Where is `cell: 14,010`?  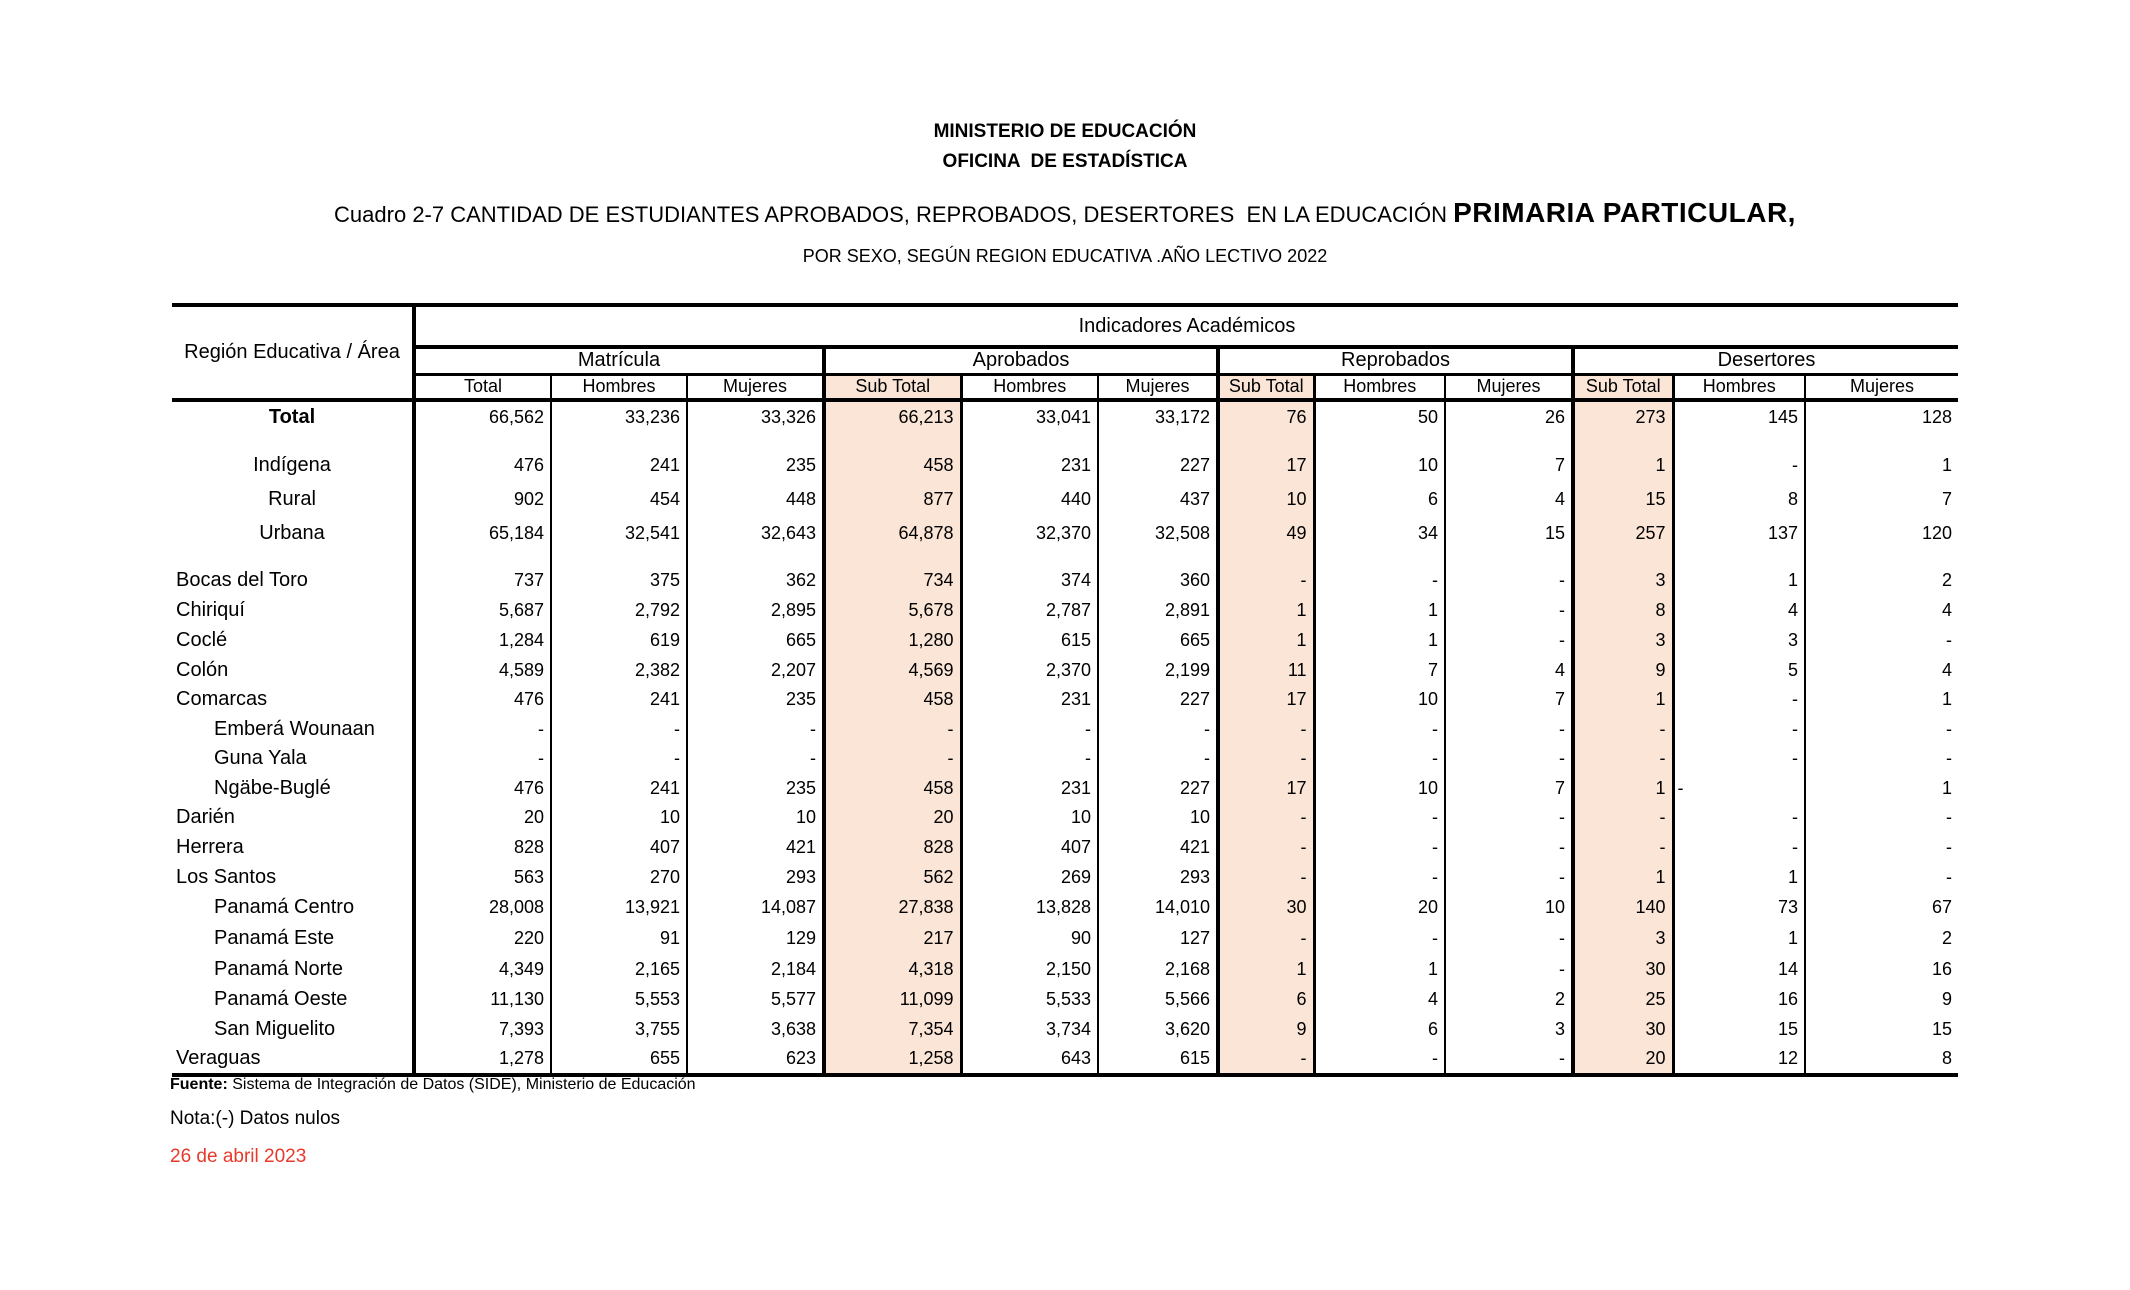
cell: 14,010 is located at coordinates (1157, 907).